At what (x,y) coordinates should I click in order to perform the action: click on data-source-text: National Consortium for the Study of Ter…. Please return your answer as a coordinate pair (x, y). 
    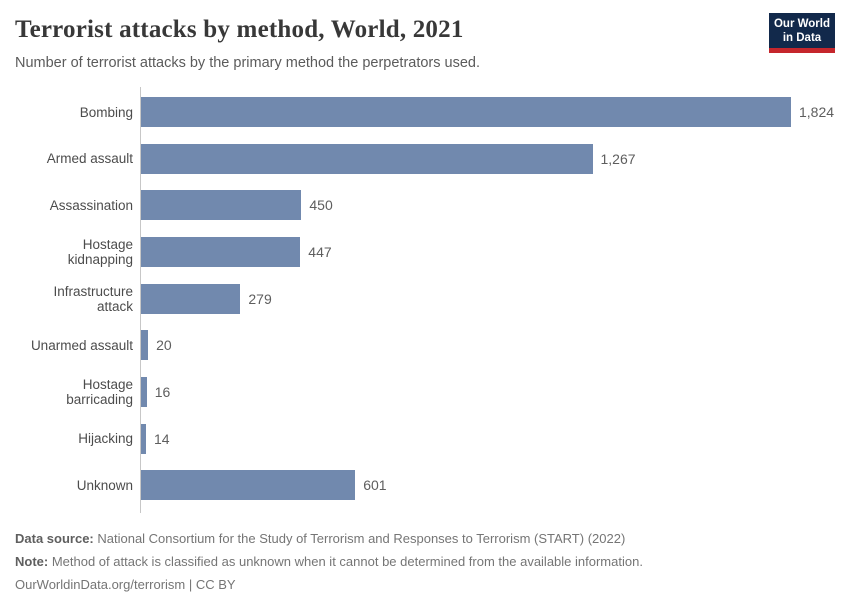
    Looking at the image, I should click on (359, 538).